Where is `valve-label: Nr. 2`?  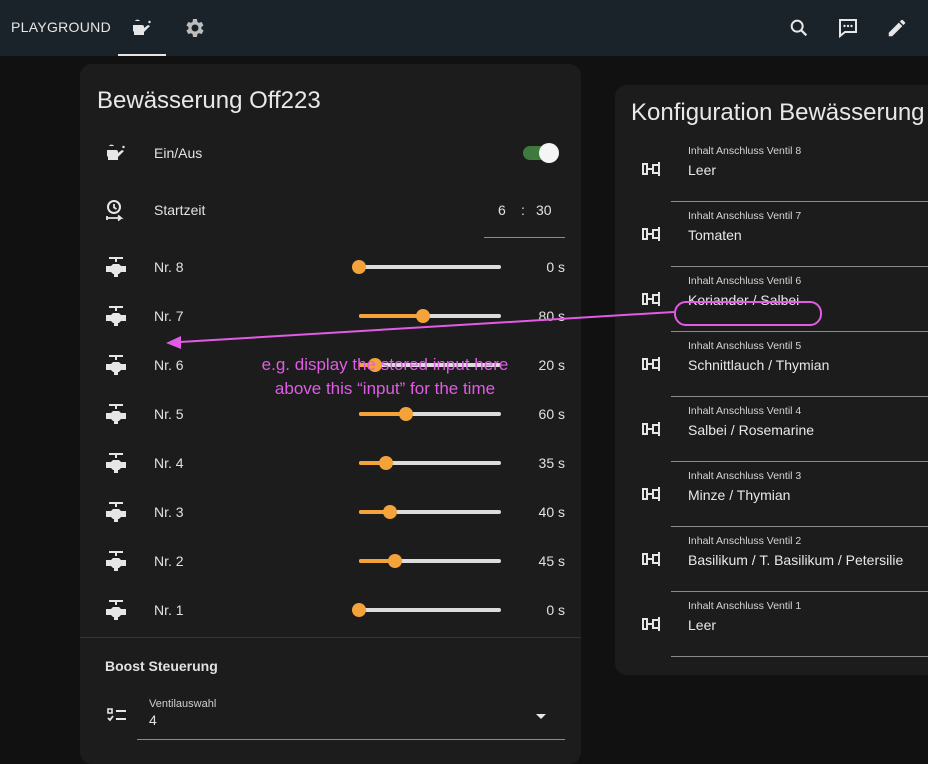
valve-label: Nr. 2 is located at coordinates (169, 561).